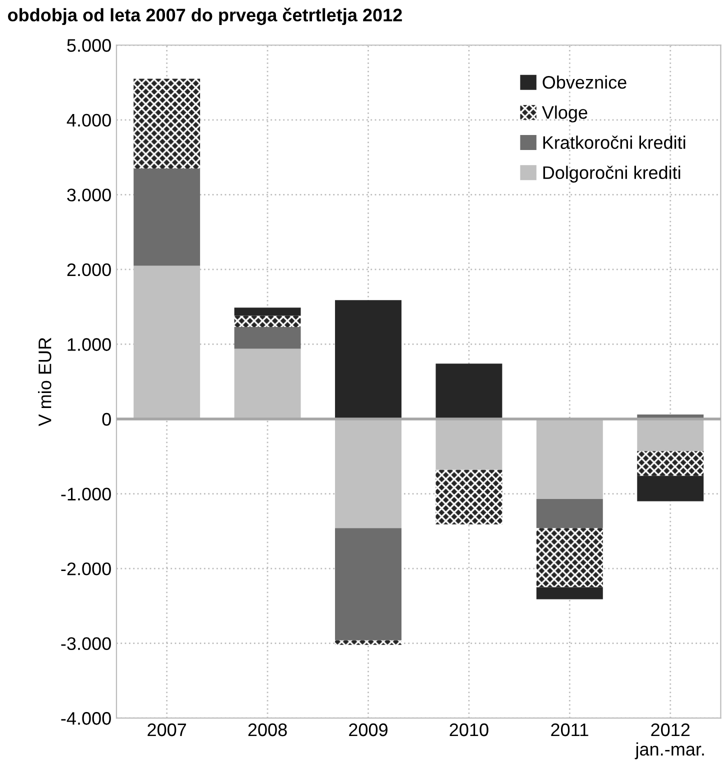 The height and width of the screenshot is (778, 728). Describe the element at coordinates (205, 17) in the screenshot. I see `chart-title: obdobja od leta 2007 do prvega četrtletja 2012` at that location.